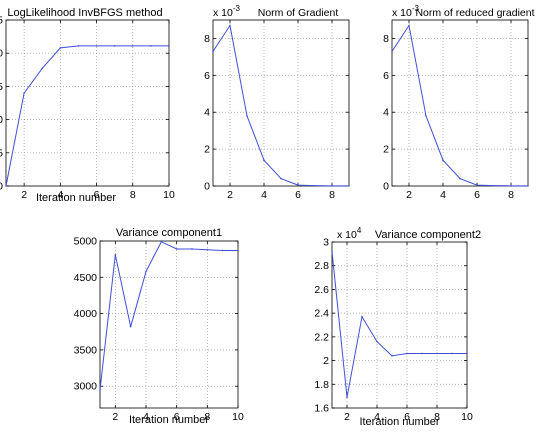  I want to click on y-tick-label: 2.2, so click(321, 337).